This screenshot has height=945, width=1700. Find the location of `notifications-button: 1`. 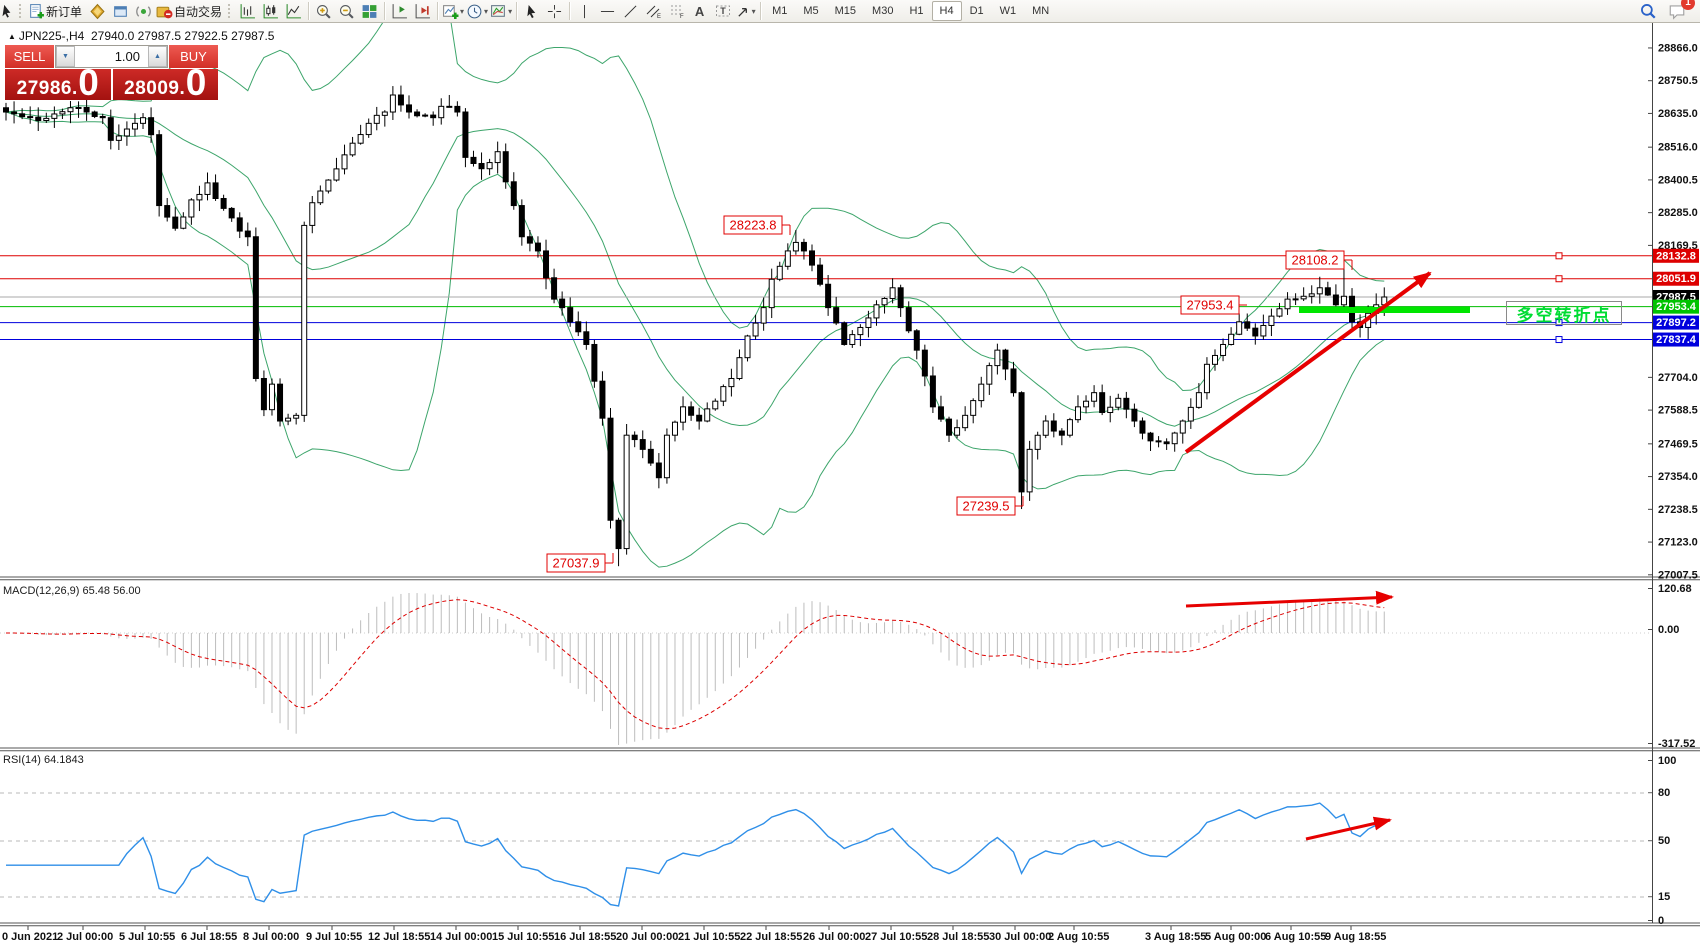

notifications-button: 1 is located at coordinates (1680, 10).